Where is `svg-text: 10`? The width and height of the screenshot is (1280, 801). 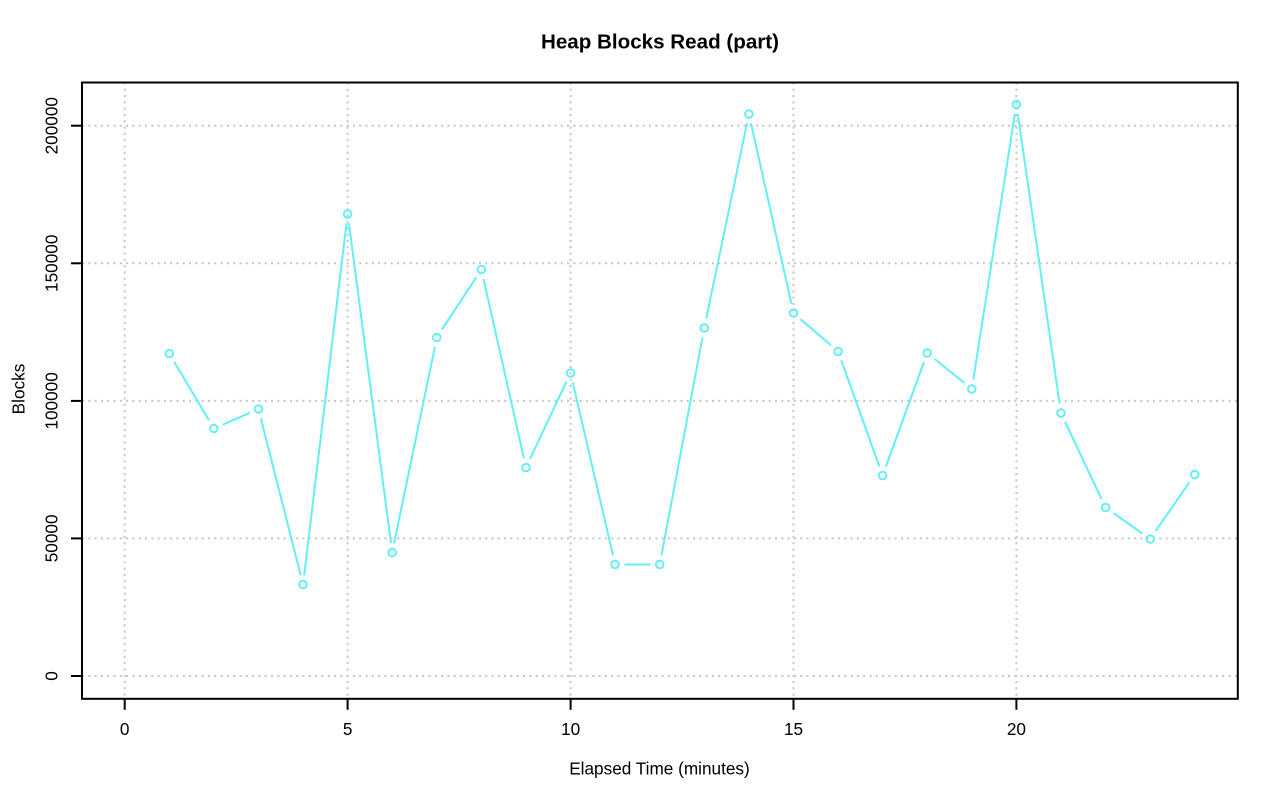
svg-text: 10 is located at coordinates (570, 729).